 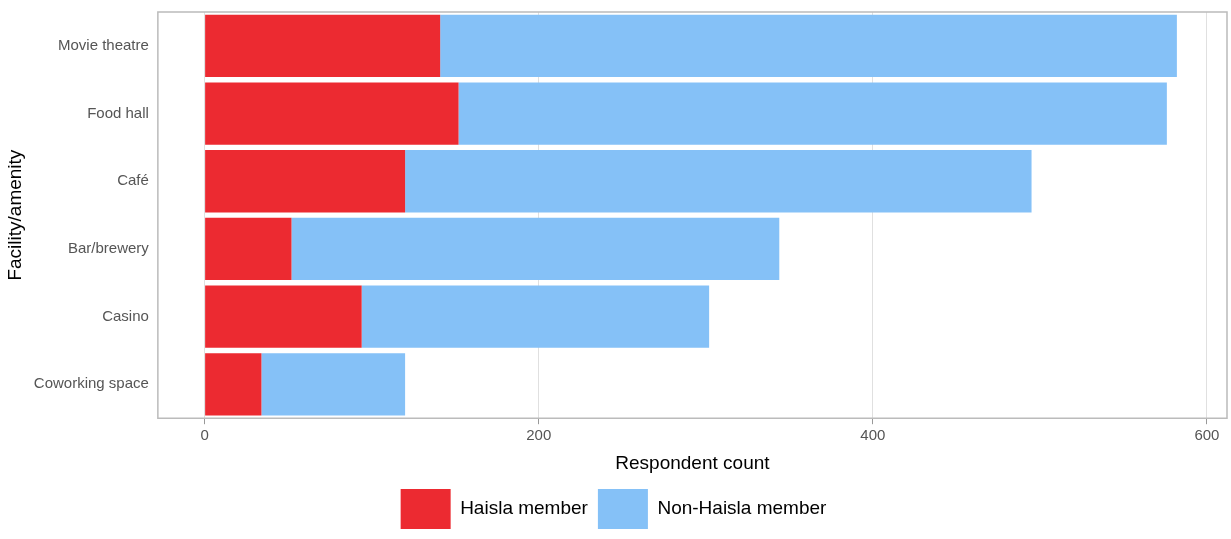 I want to click on x-axis-title: Respondent count, so click(x=693, y=462).